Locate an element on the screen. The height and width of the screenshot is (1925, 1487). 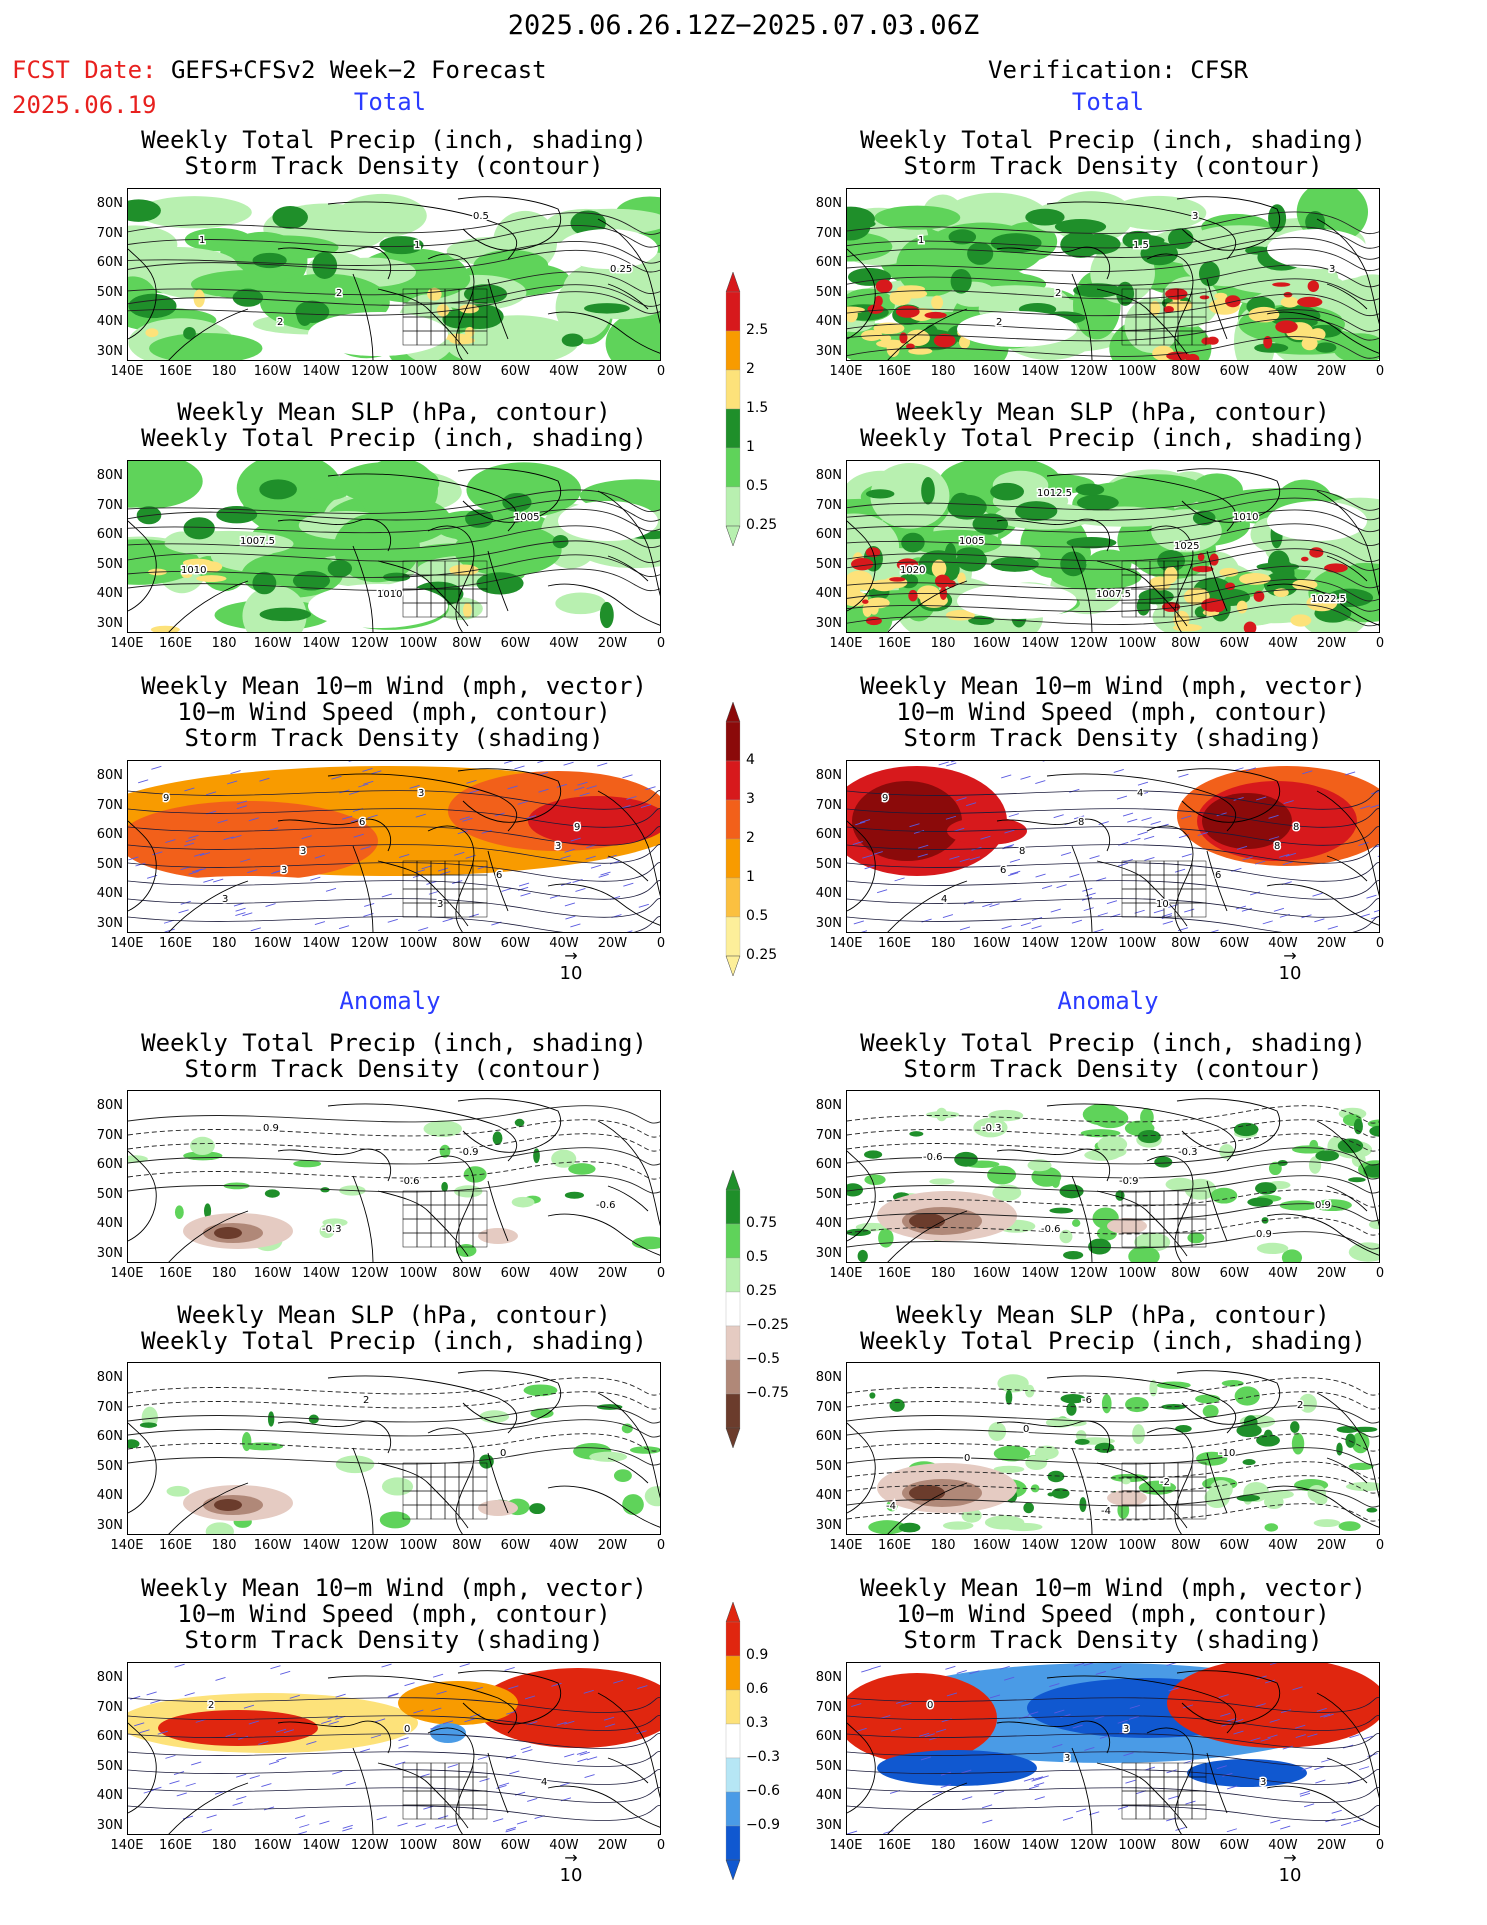
map-svg-L5: 20 is located at coordinates (394, 1452).